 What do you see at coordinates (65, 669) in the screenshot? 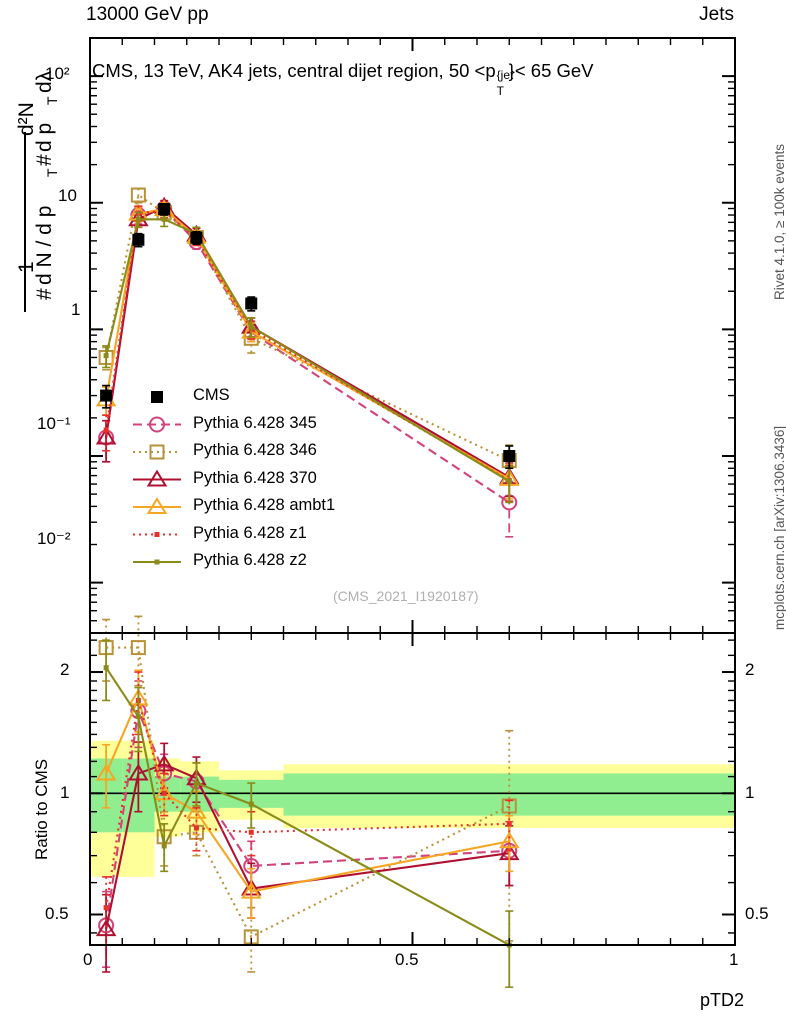
I see `ratio-ytick-label-2: 2` at bounding box center [65, 669].